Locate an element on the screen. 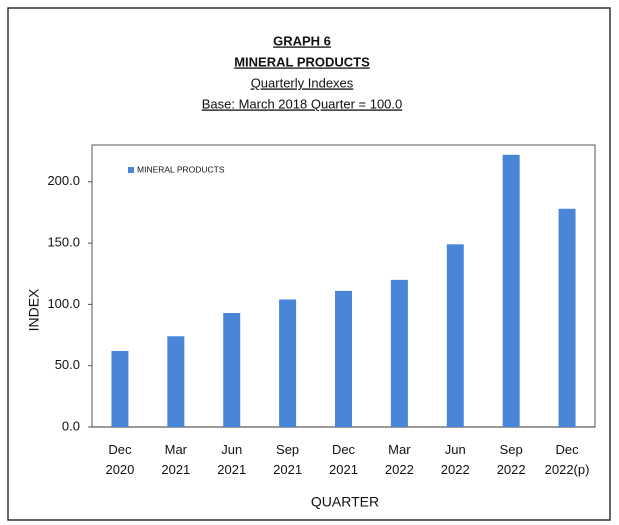  chart-title: GRAPH 6 is located at coordinates (302, 40).